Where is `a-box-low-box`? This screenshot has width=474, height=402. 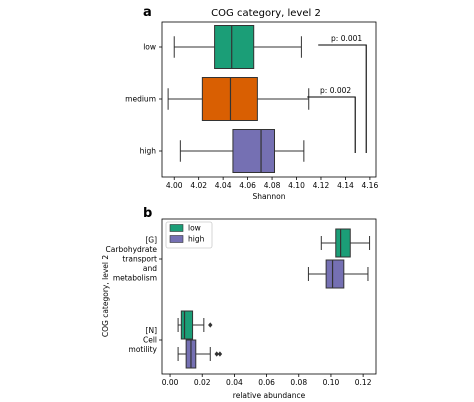 a-box-low-box is located at coordinates (234, 47).